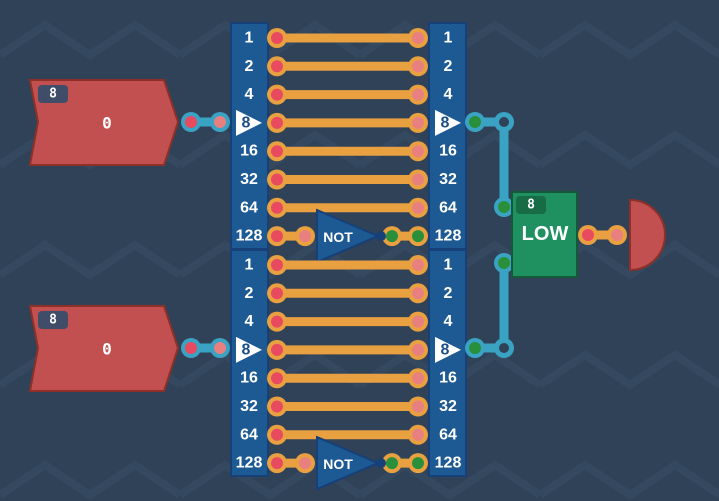 The width and height of the screenshot is (719, 501). I want to click on splitter, so click(249, 363).